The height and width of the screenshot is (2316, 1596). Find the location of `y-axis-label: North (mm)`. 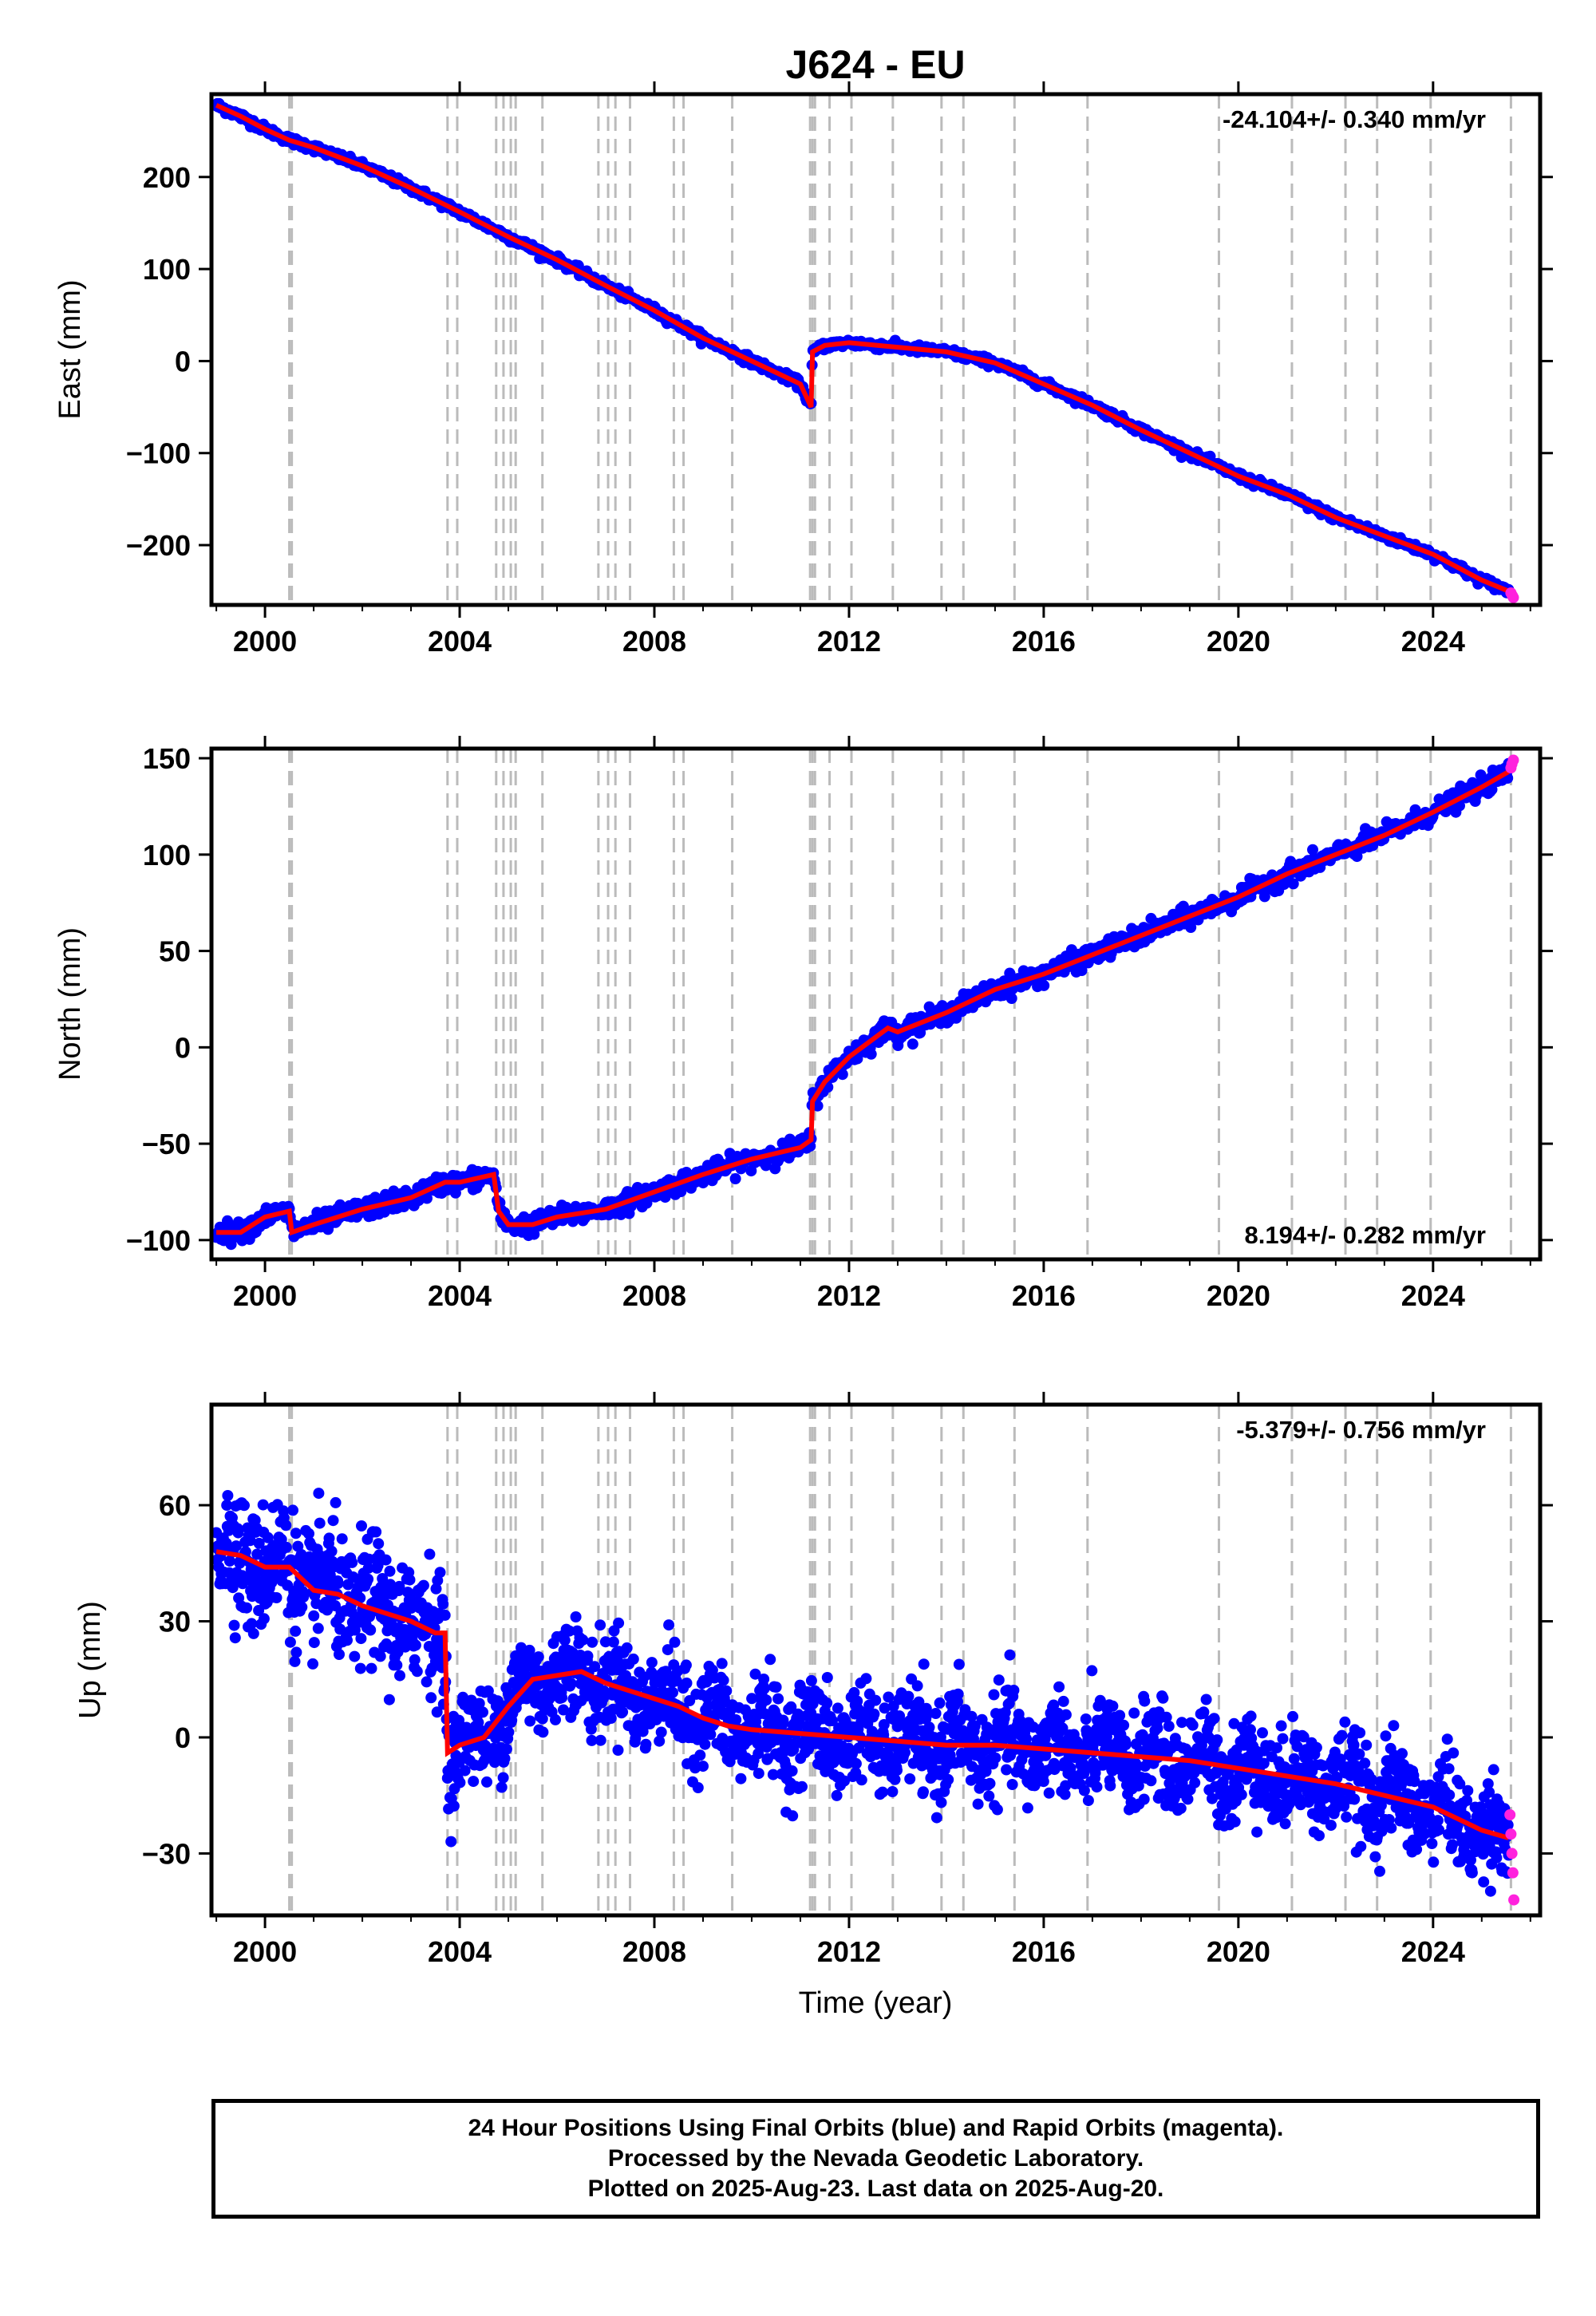

y-axis-label: North (mm) is located at coordinates (70, 1004).